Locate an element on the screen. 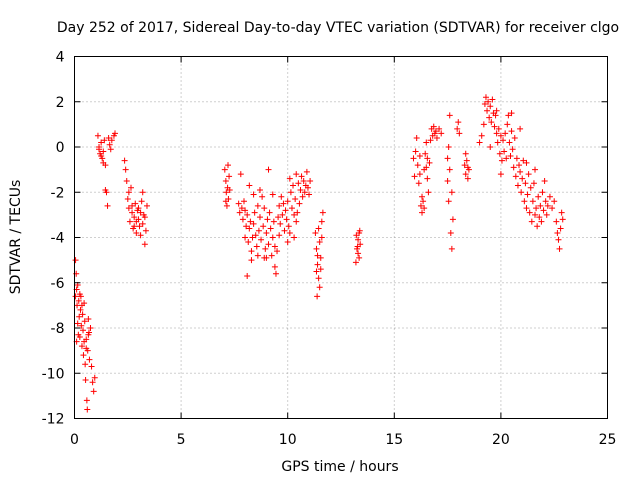 This screenshot has height=480, width=640. x-tick-label: 20 is located at coordinates (501, 440).